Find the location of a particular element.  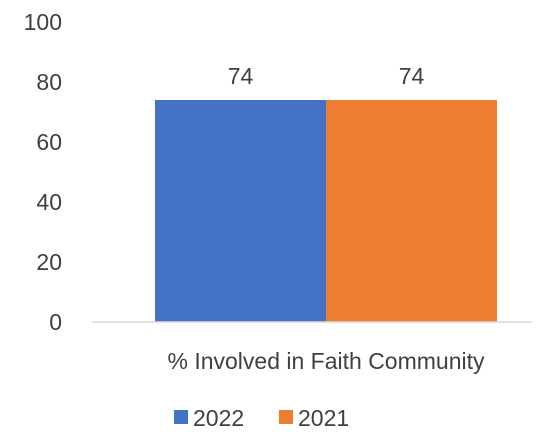

legend-label-2021: 2021 is located at coordinates (323, 418).